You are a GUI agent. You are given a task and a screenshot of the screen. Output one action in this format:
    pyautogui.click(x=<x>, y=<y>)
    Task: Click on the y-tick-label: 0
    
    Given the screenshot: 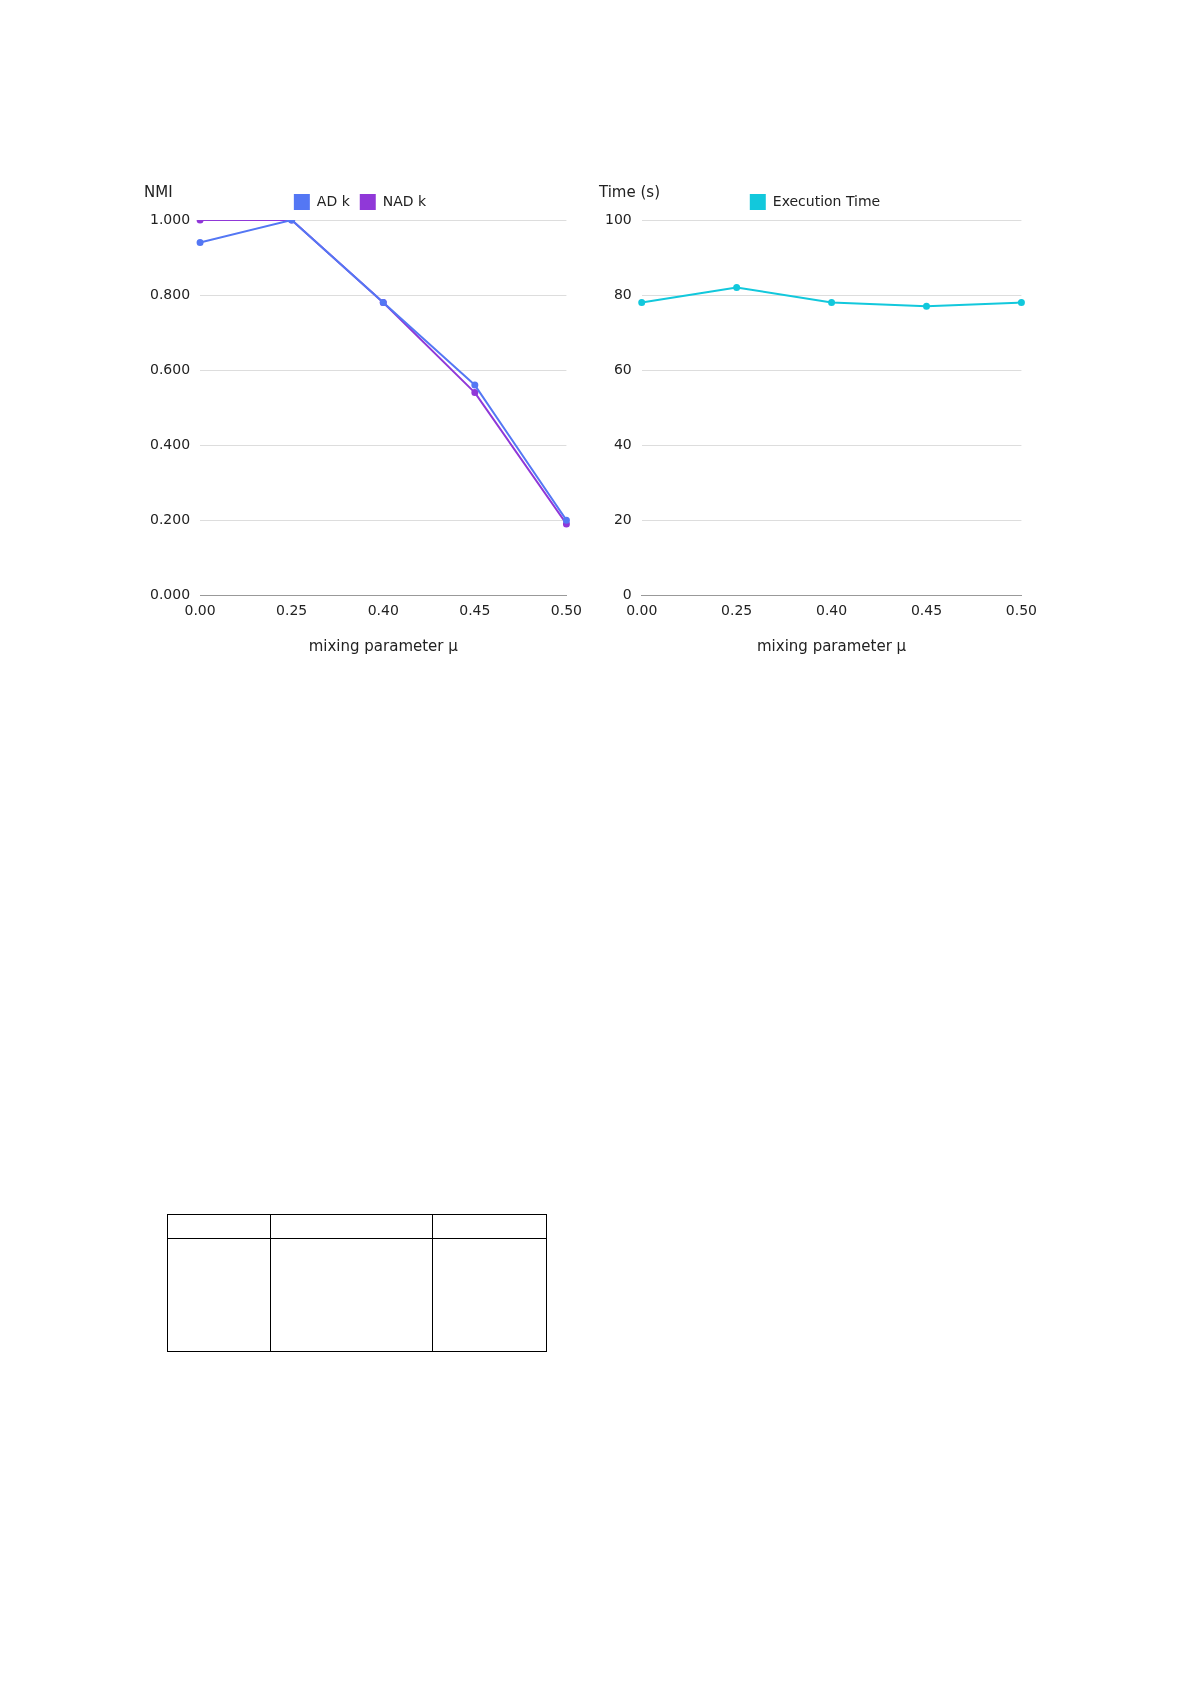 What is the action you would take?
    pyautogui.click(x=627, y=593)
    